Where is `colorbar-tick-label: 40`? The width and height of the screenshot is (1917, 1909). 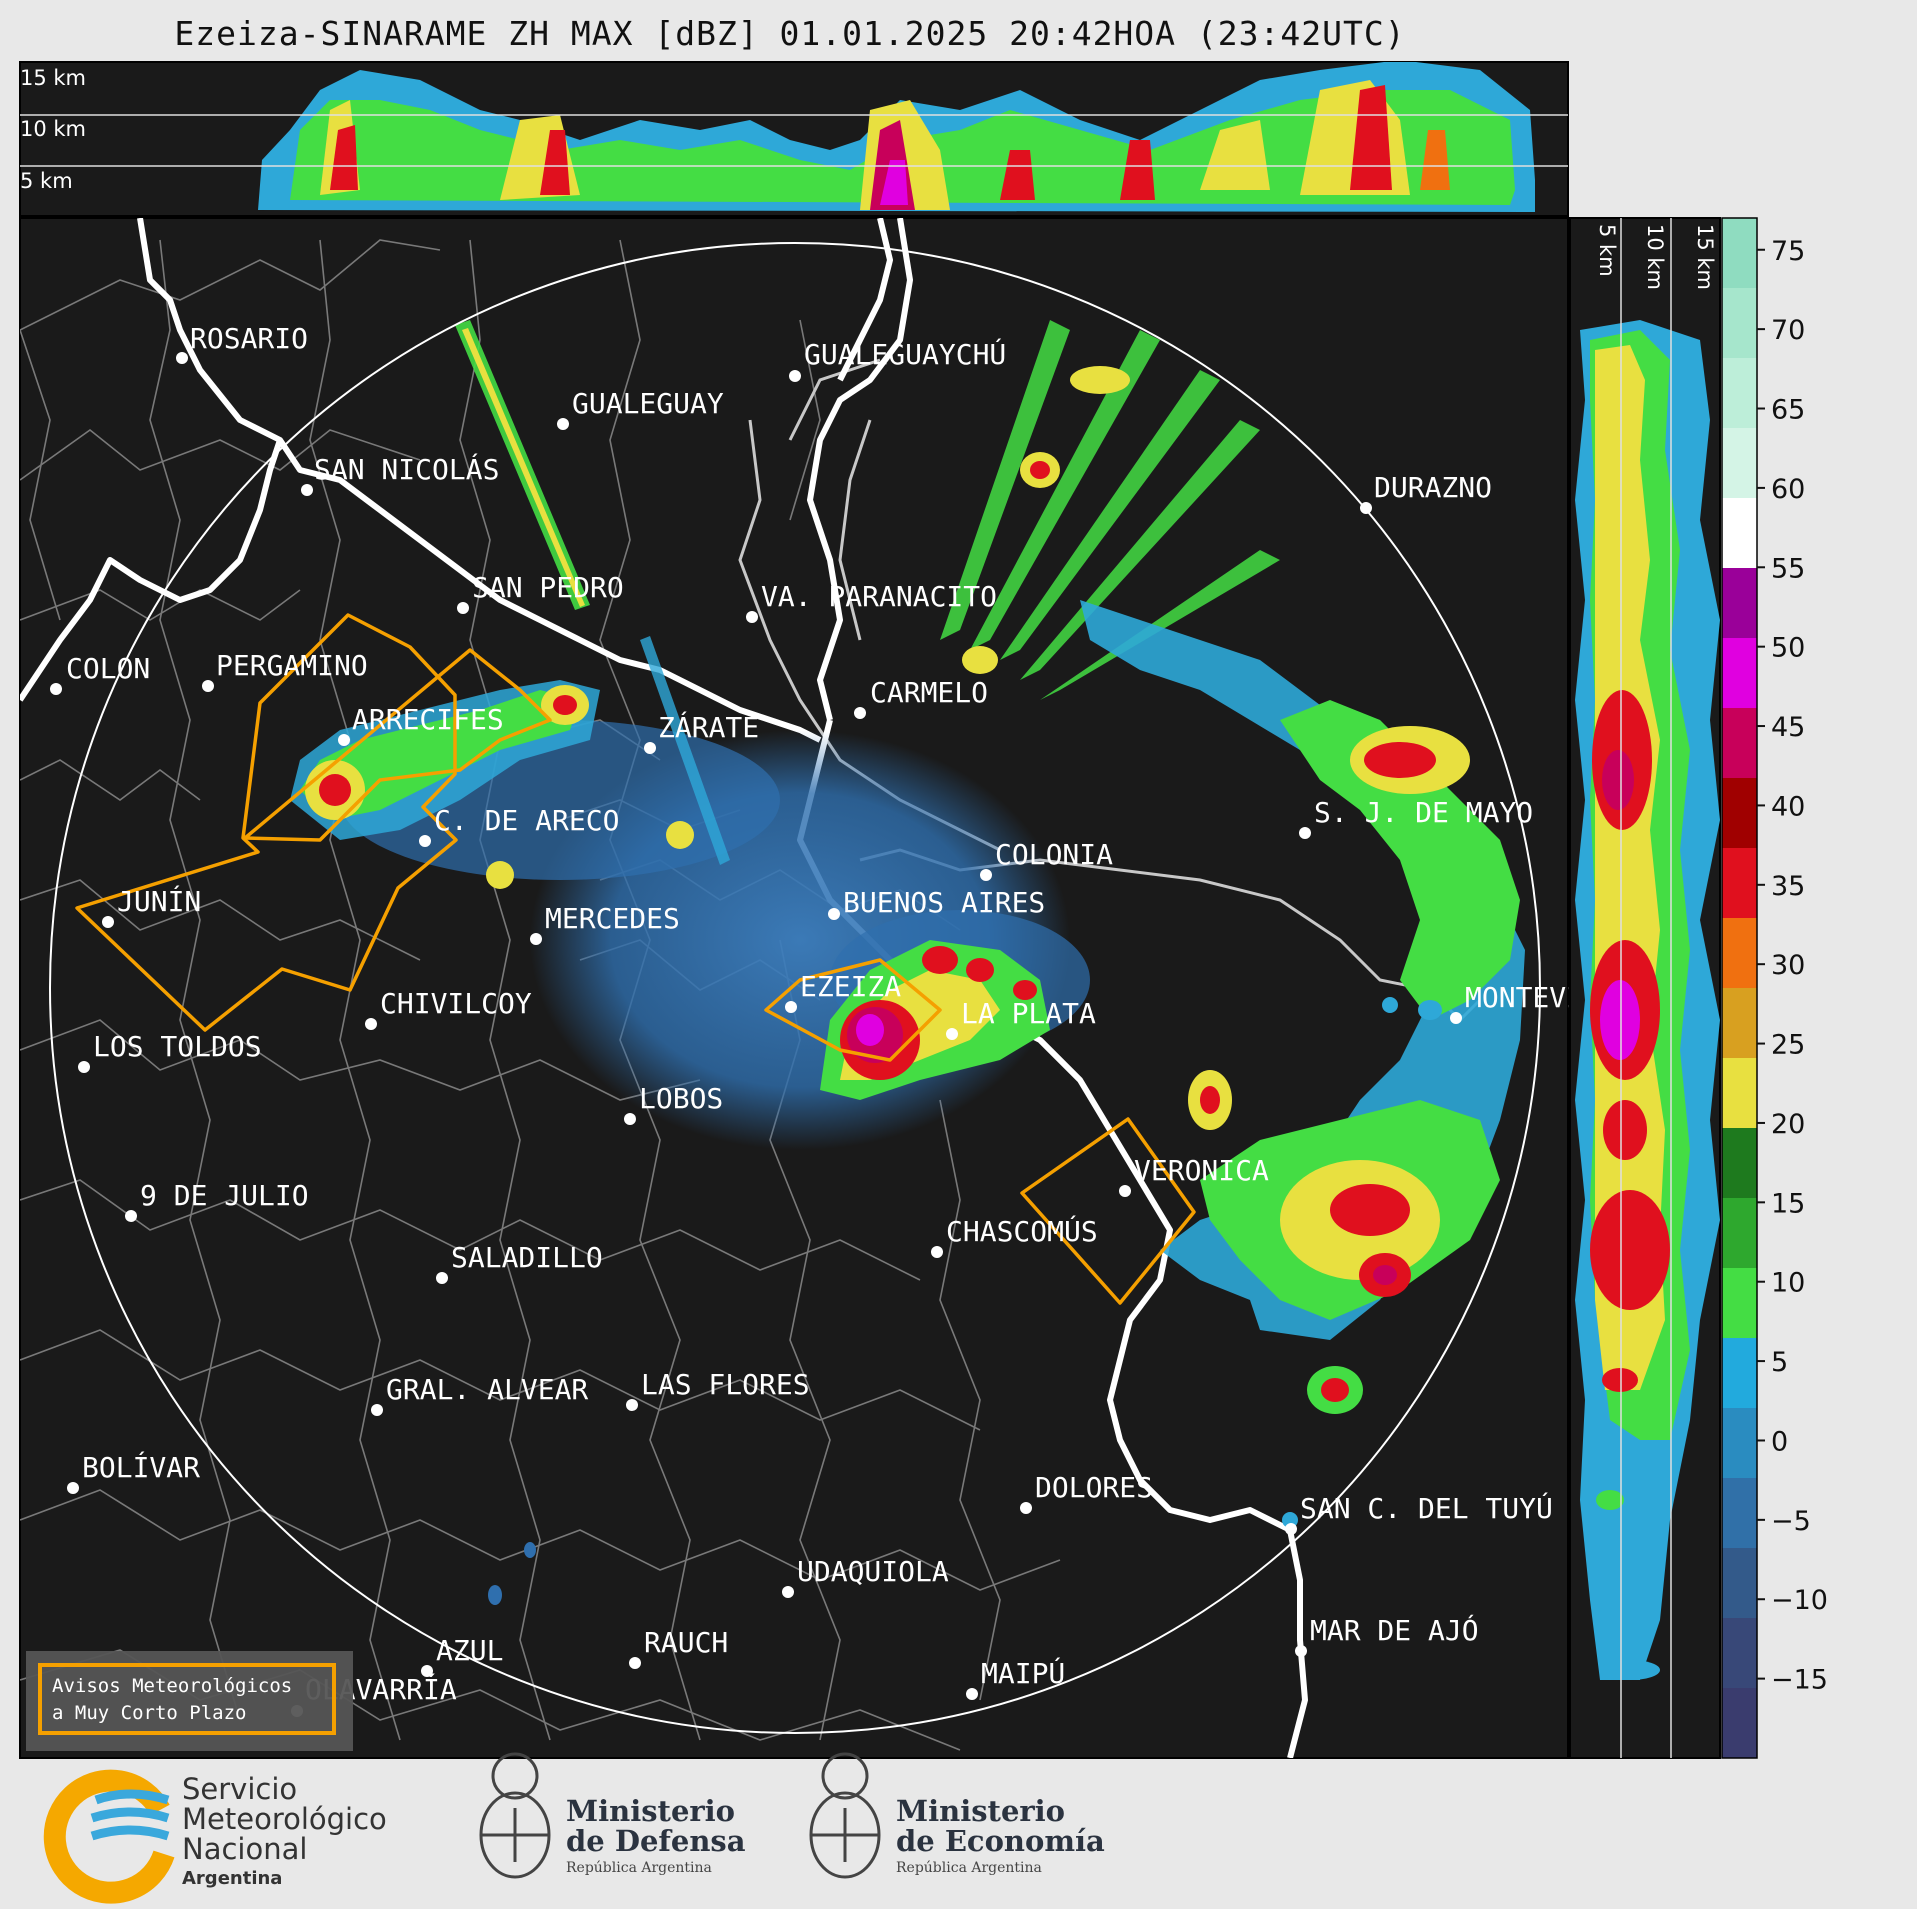
colorbar-tick-label: 40 is located at coordinates (1788, 806).